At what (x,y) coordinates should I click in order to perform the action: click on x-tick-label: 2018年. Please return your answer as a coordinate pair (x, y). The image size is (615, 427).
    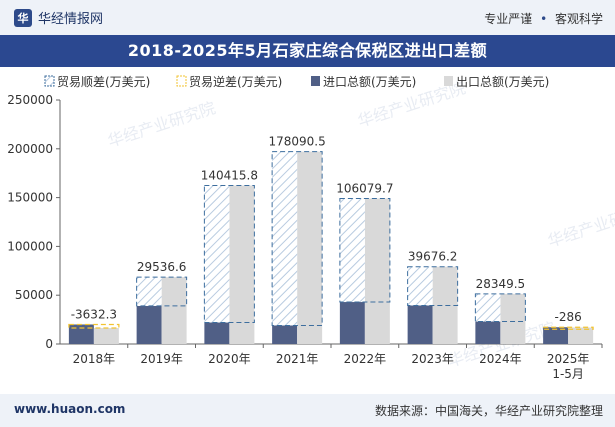
    Looking at the image, I should click on (94, 359).